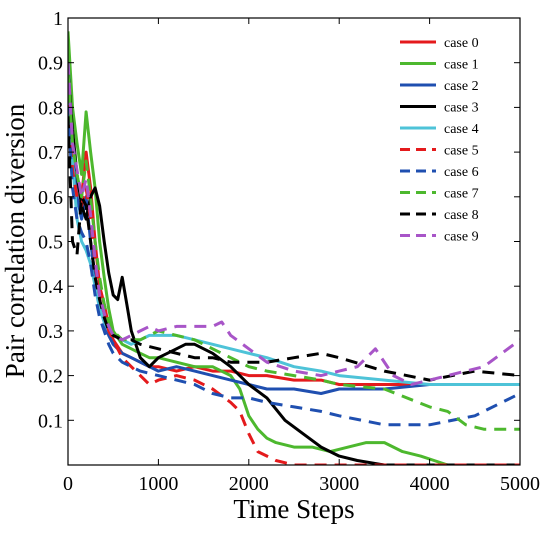 This screenshot has width=550, height=535. What do you see at coordinates (50, 421) in the screenshot?
I see `y-tick-label: 0.1` at bounding box center [50, 421].